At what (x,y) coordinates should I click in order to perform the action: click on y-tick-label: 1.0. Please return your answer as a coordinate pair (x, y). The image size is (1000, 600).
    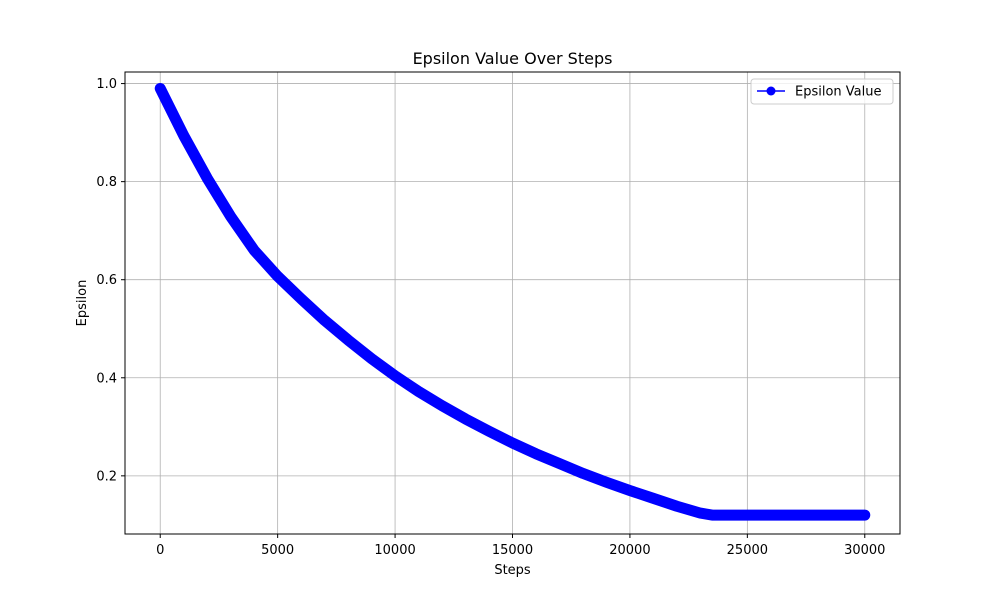
    Looking at the image, I should click on (106, 84).